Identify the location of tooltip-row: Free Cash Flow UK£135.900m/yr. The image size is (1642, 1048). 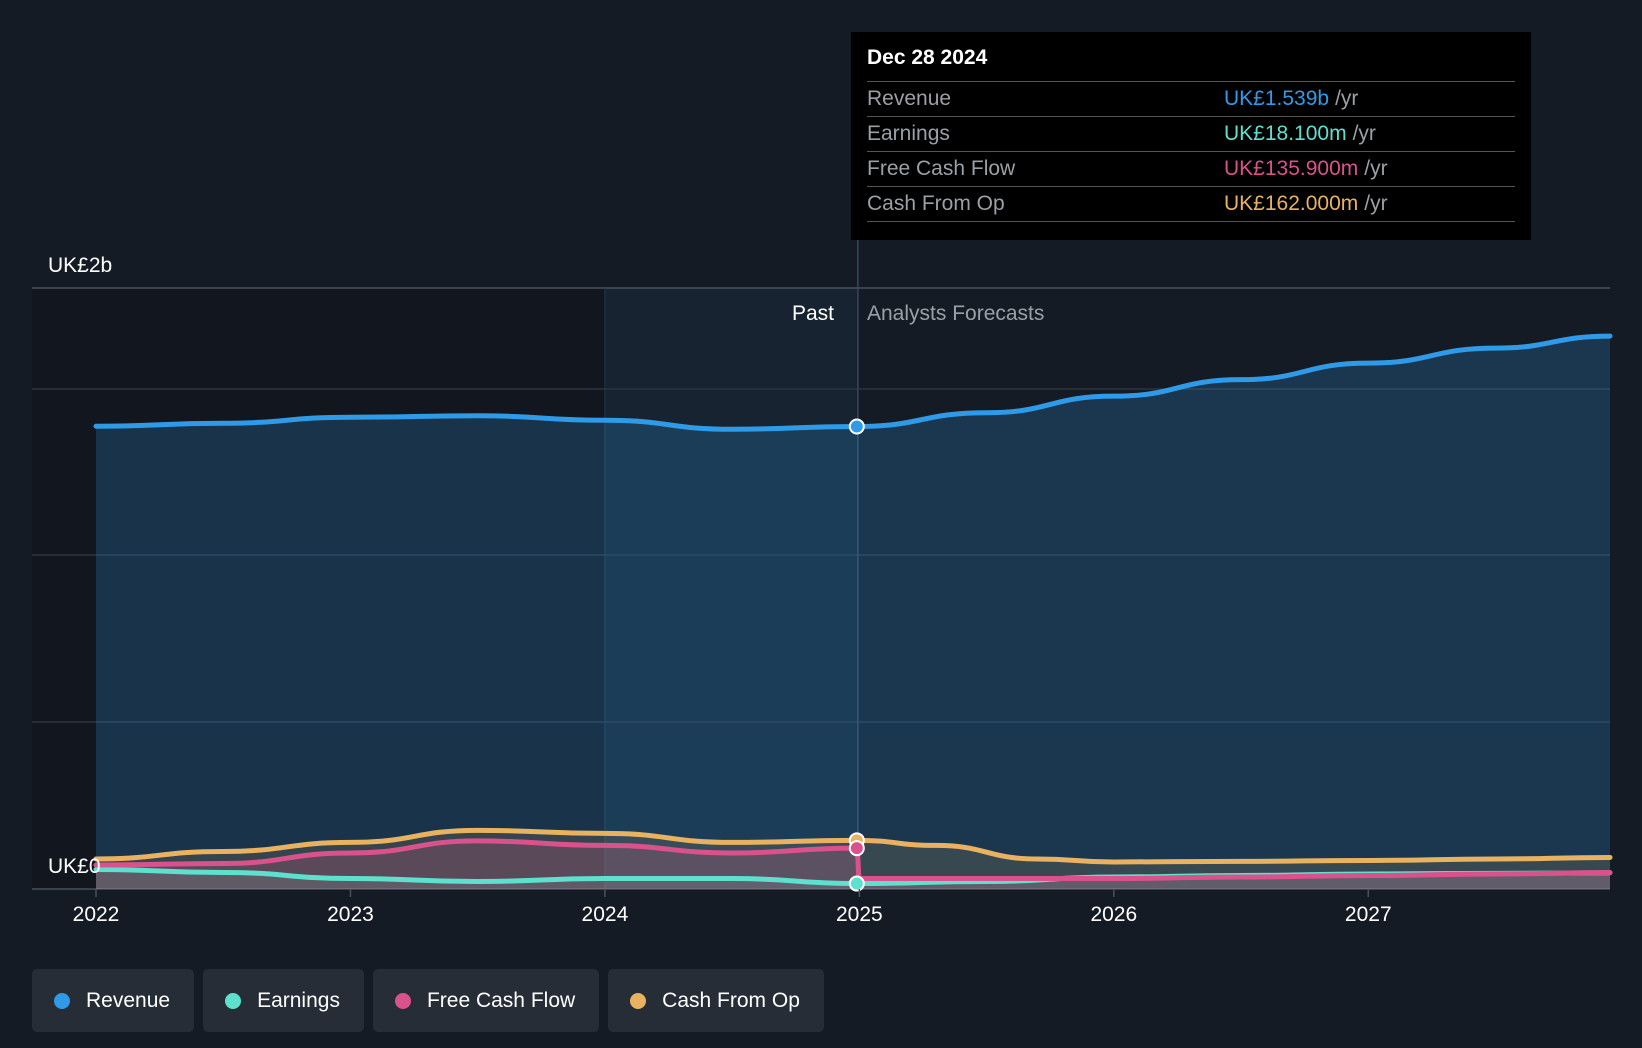
(1191, 168).